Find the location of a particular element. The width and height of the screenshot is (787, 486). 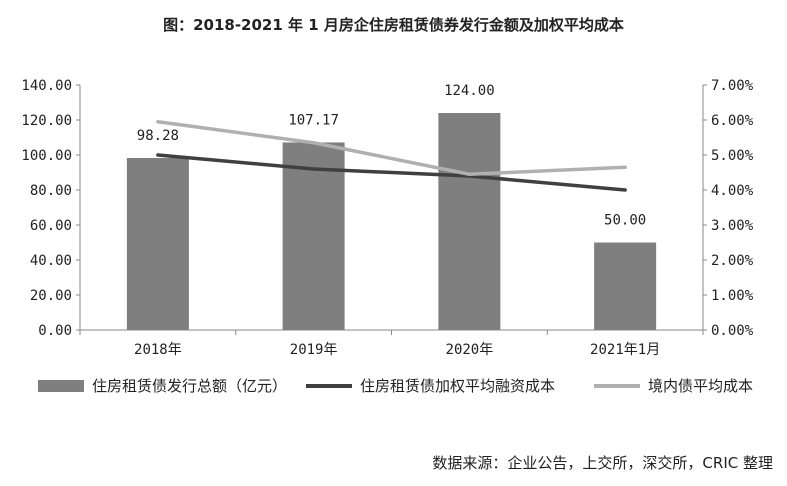

left-axis-tick-label: 100.00 is located at coordinates (46, 156).